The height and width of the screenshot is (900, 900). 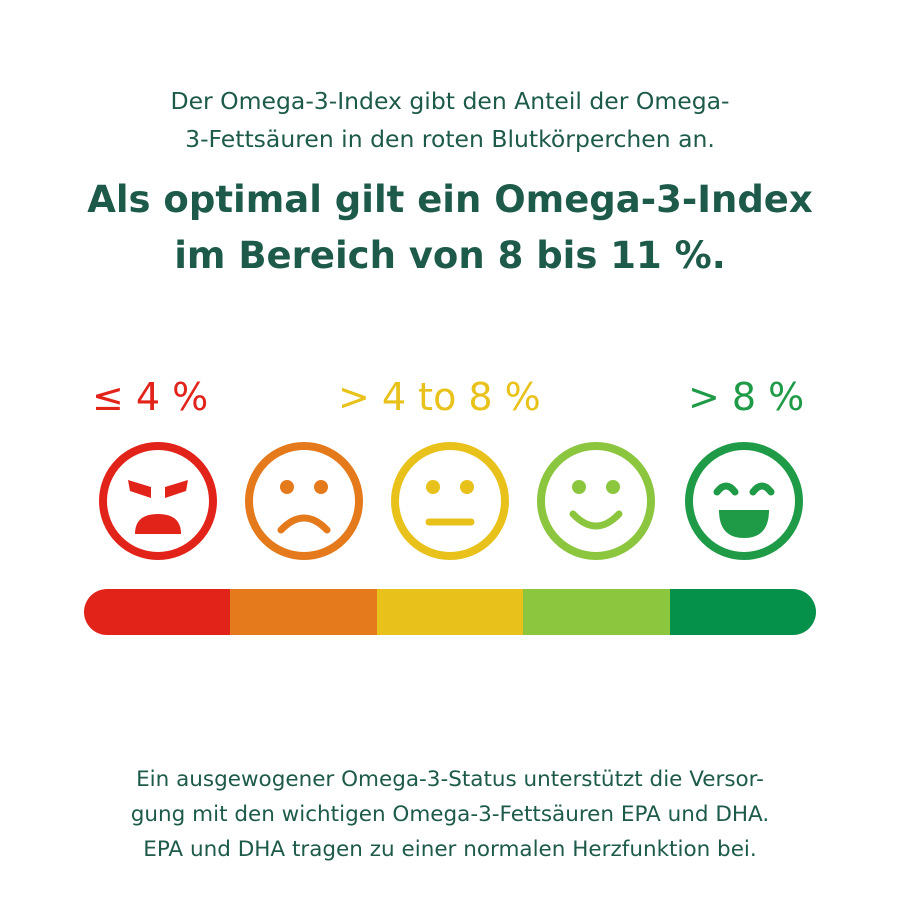 What do you see at coordinates (596, 612) in the screenshot?
I see `scale-segment-light-green` at bounding box center [596, 612].